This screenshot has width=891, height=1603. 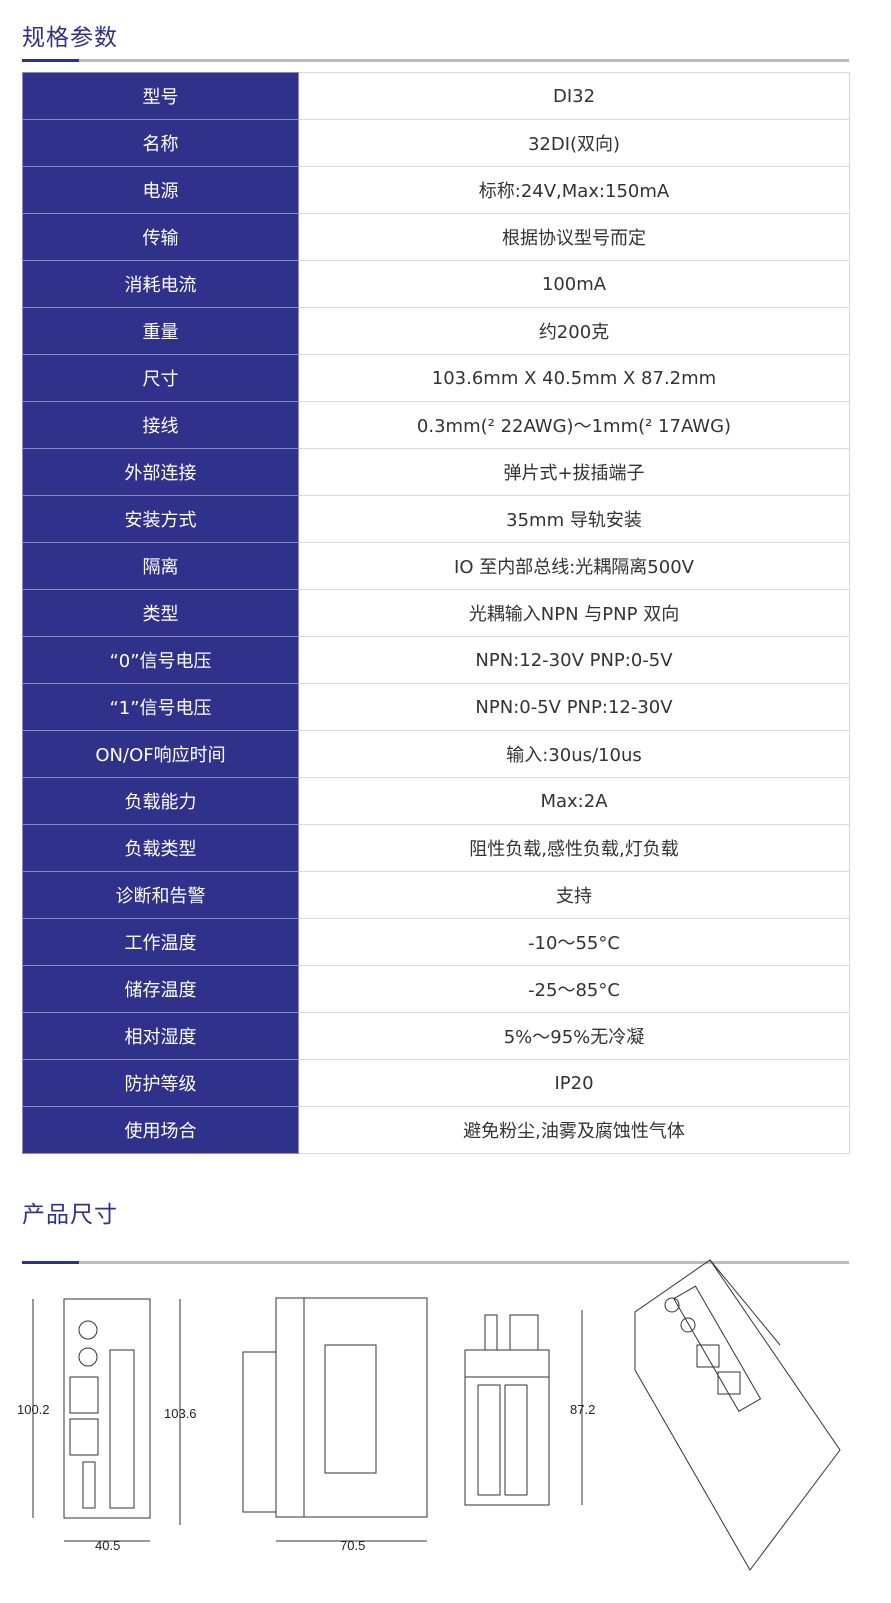 What do you see at coordinates (574, 942) in the screenshot?
I see `spec-value: -10～55°C` at bounding box center [574, 942].